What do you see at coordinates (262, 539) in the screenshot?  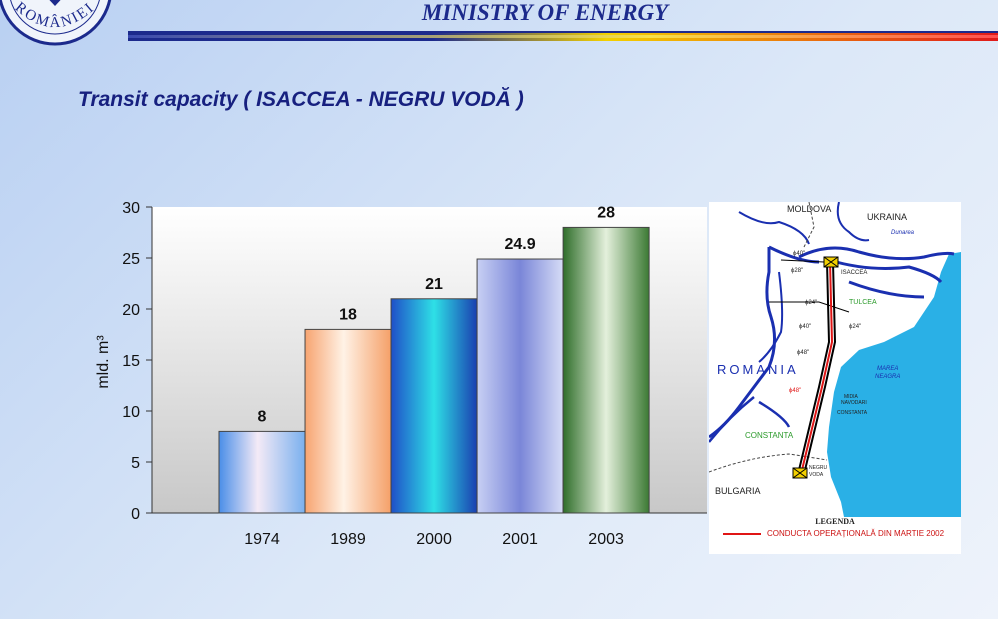 I see `x-tick-label: 1974` at bounding box center [262, 539].